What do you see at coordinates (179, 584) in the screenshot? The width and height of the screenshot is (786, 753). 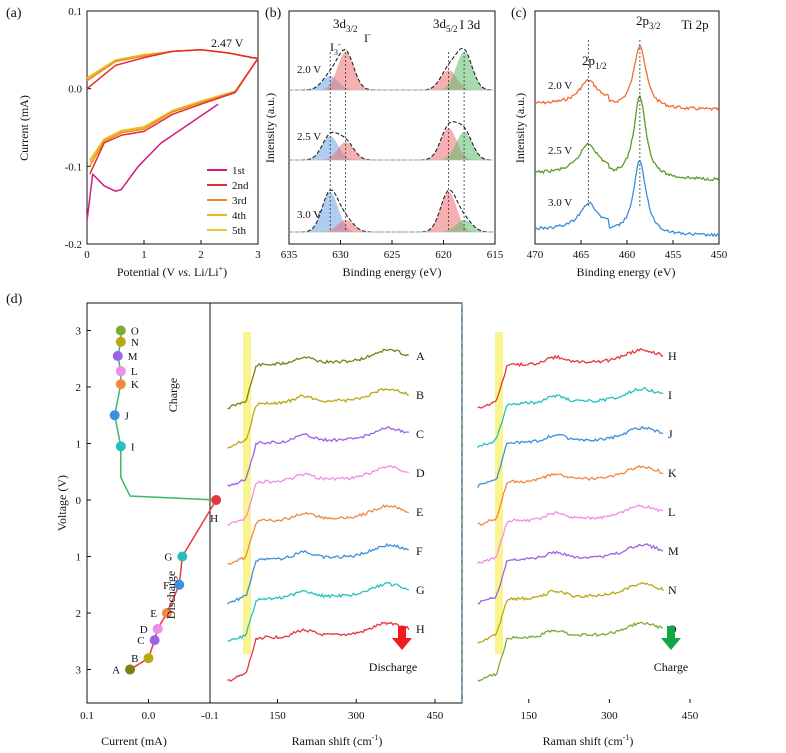 I see `point-F` at bounding box center [179, 584].